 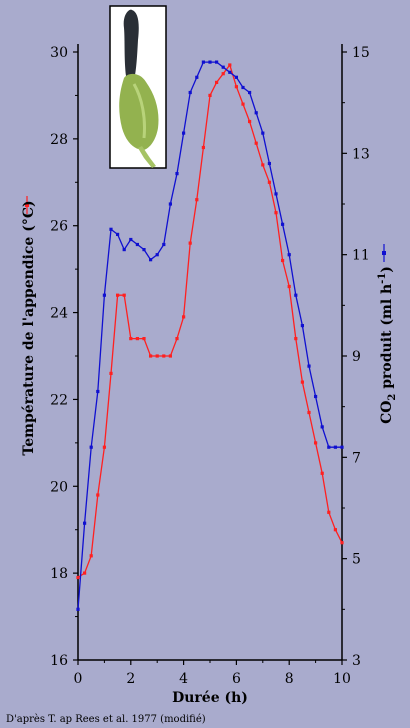 What do you see at coordinates (59, 574) in the screenshot?
I see `y-left-tick-label: 18` at bounding box center [59, 574].